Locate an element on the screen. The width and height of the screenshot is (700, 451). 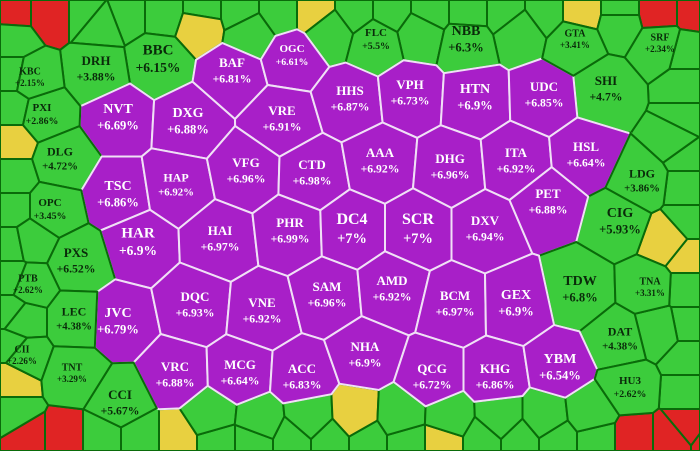
ticker: NVT is located at coordinates (118, 109).